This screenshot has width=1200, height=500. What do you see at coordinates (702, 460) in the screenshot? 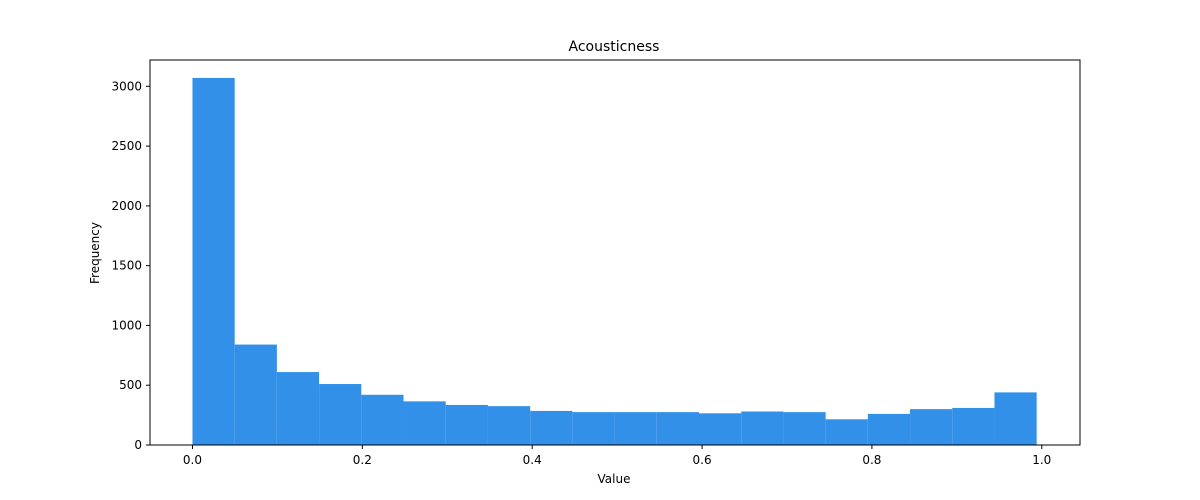
I see `x-tick-label-3: 0.6` at bounding box center [702, 460].